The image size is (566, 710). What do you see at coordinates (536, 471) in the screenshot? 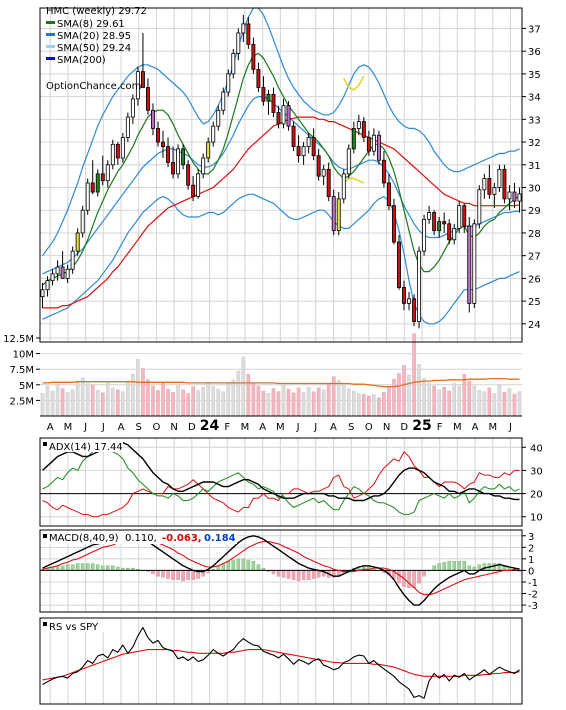
I see `adx-tick-label: 30` at bounding box center [536, 471].